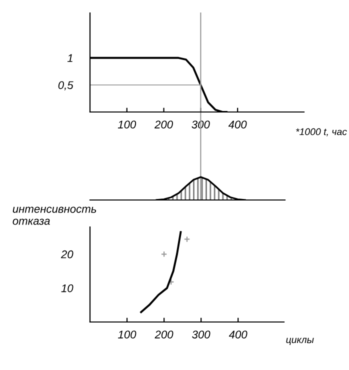 The image size is (349, 370). Describe the element at coordinates (66, 85) in the screenshot. I see `y-tick-label: 0,5` at that location.